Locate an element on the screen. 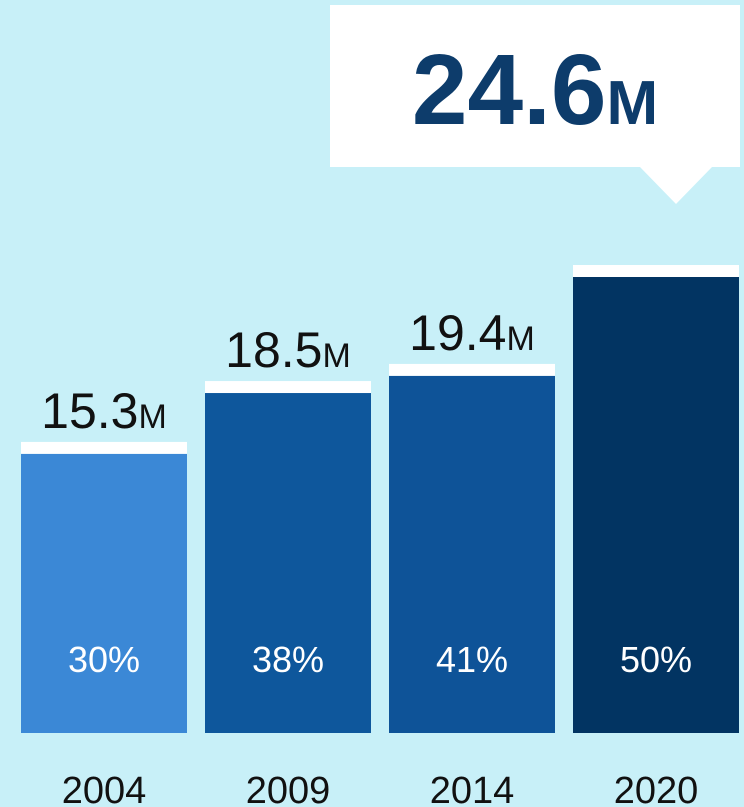  callout-value-label: 24.6M is located at coordinates (535, 90).